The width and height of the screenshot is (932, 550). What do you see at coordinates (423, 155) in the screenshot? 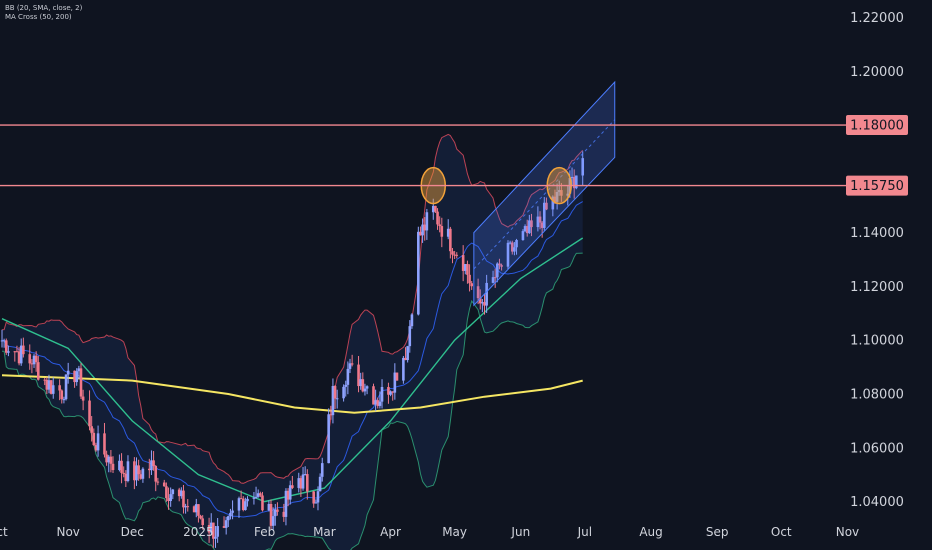
I see `horizontal-levels` at bounding box center [423, 155].